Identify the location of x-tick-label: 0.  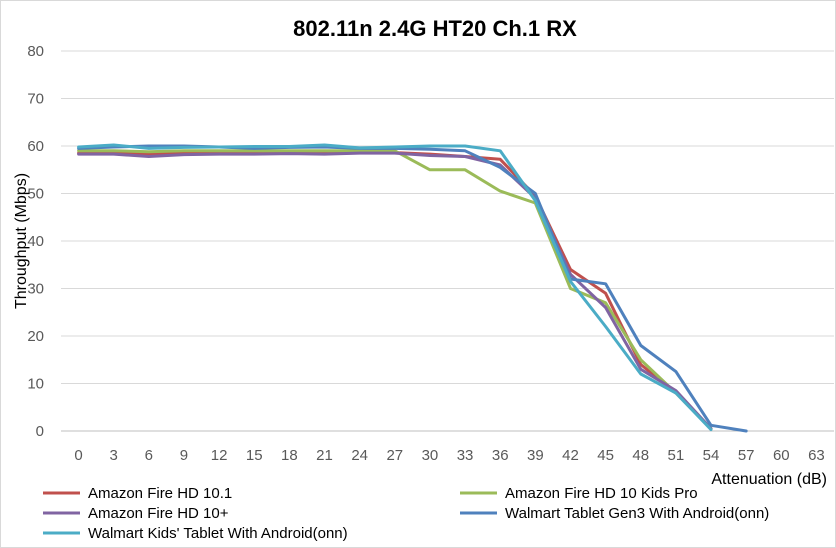
(78, 455).